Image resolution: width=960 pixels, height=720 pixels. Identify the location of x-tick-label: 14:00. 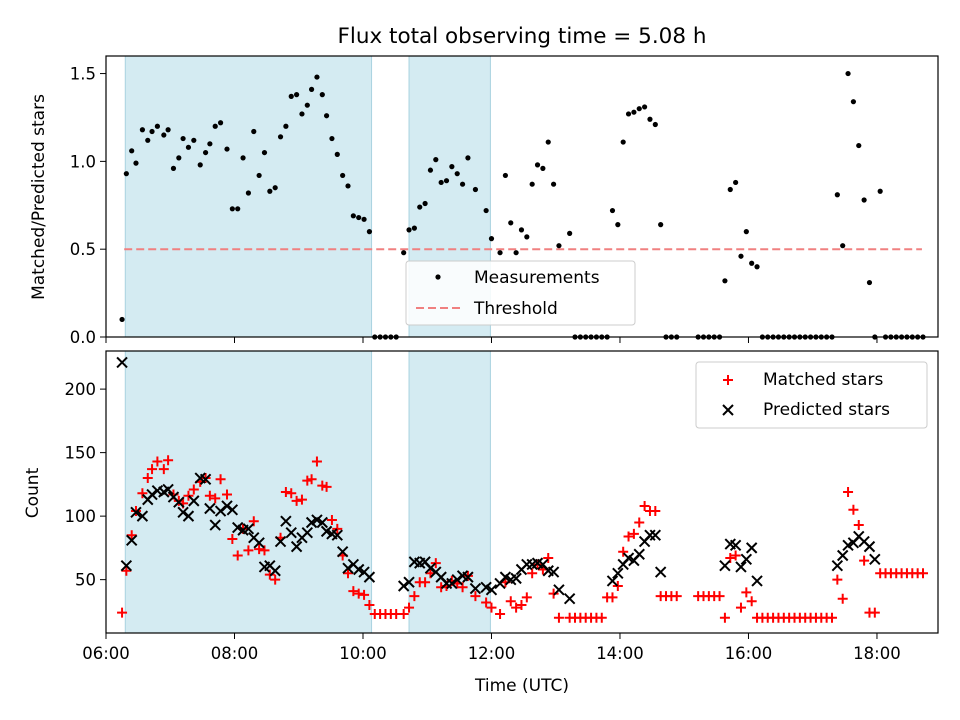
(620, 653).